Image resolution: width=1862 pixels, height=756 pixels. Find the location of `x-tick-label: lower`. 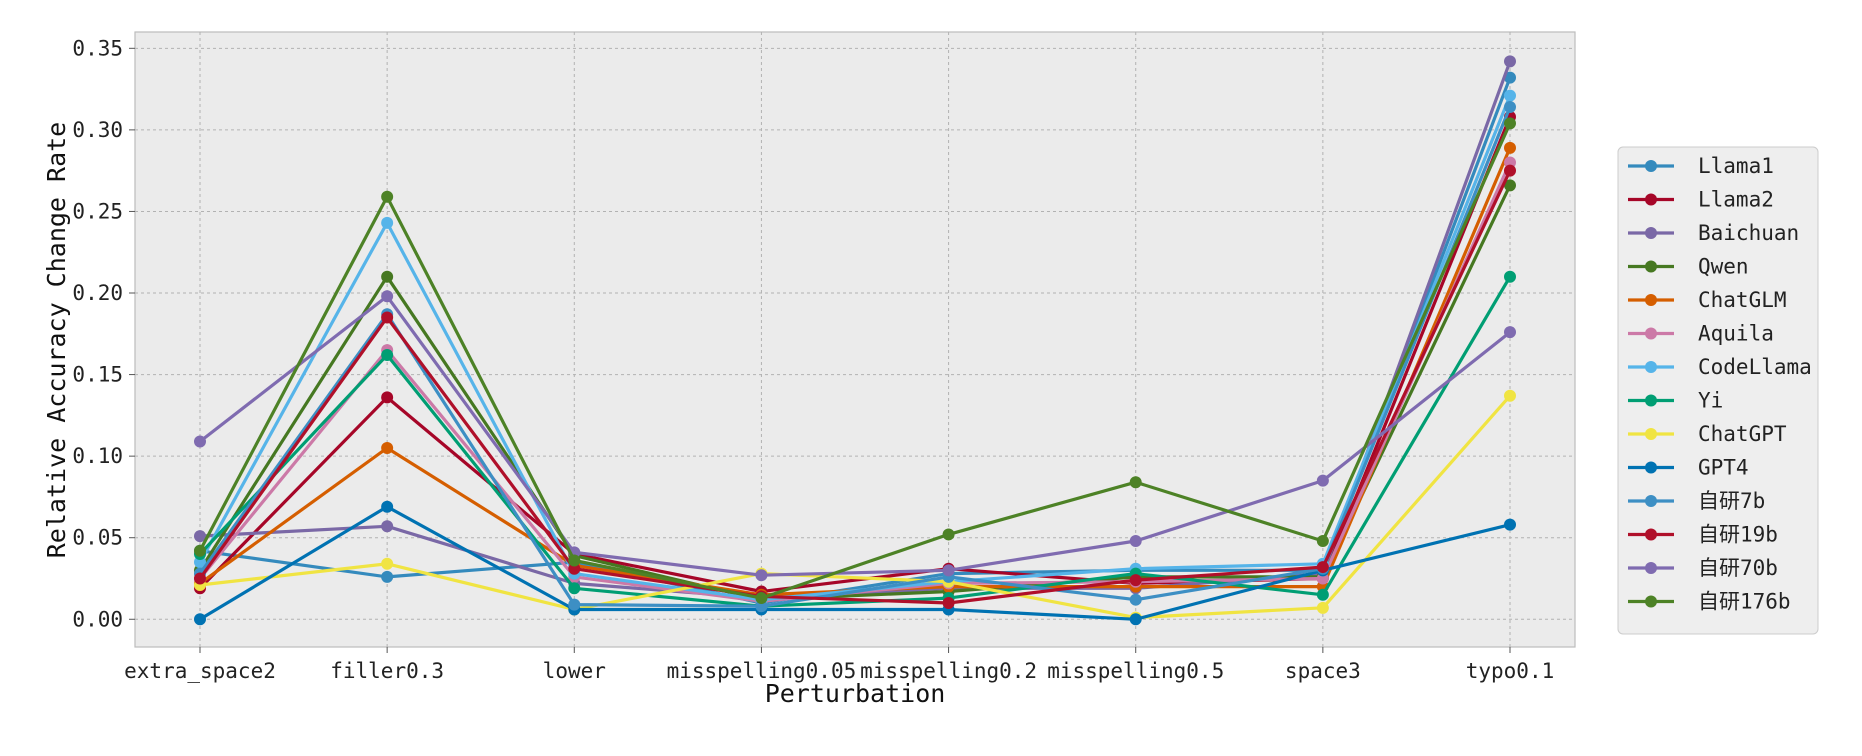

x-tick-label: lower is located at coordinates (574, 671).